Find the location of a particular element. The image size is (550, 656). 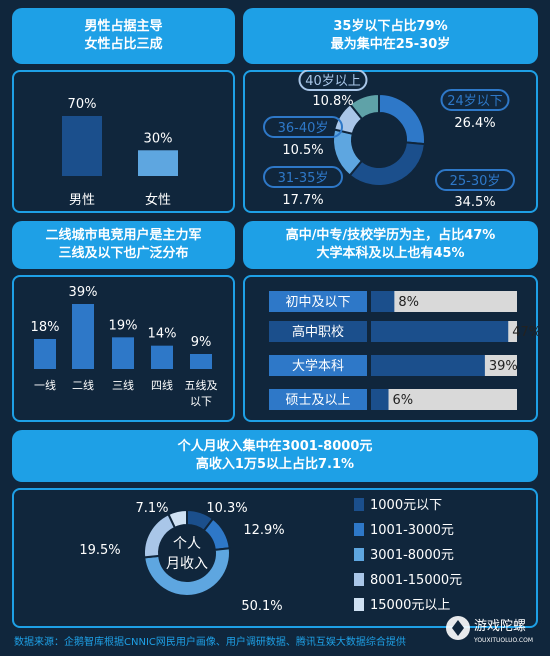

edu-panel is located at coordinates (390, 348).